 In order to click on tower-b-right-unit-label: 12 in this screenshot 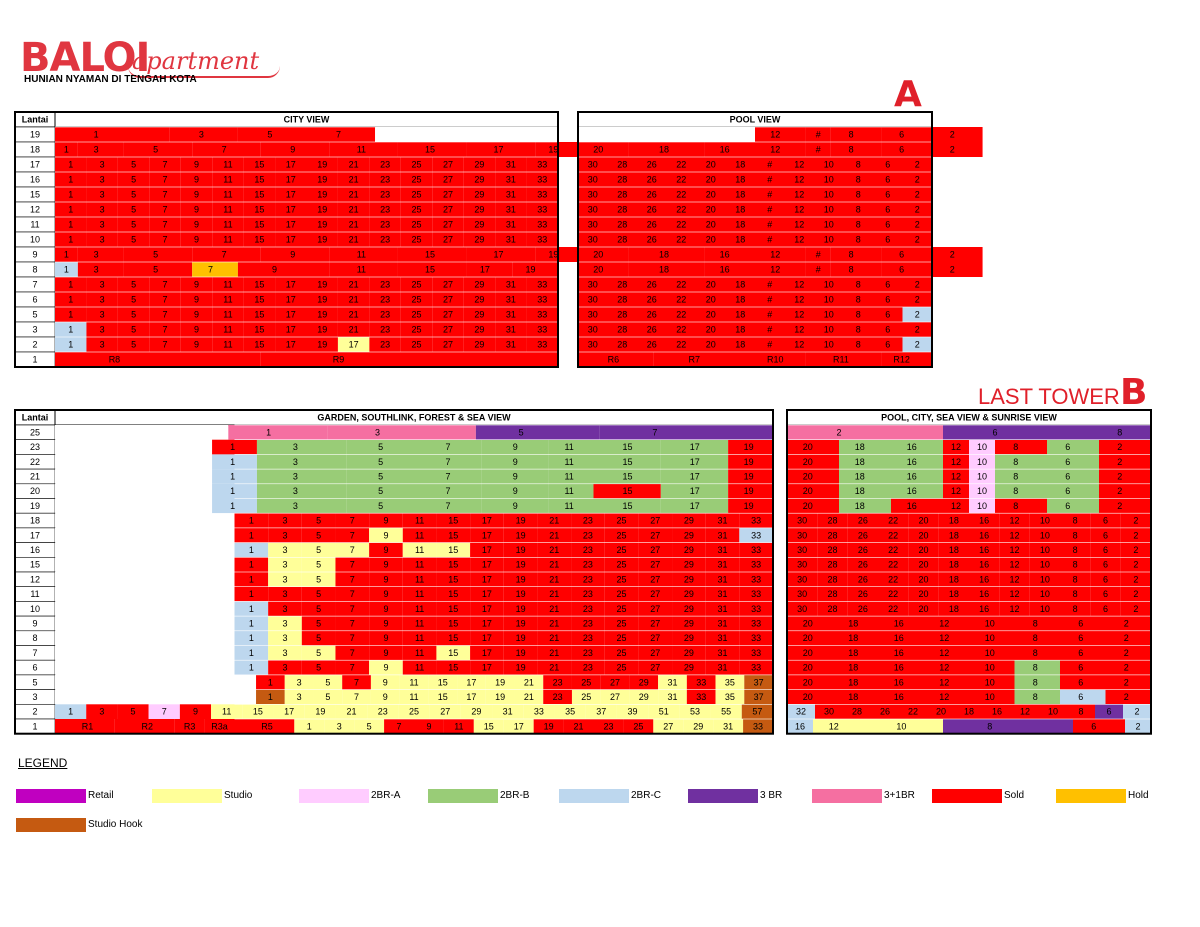, I will do `click(956, 476)`.